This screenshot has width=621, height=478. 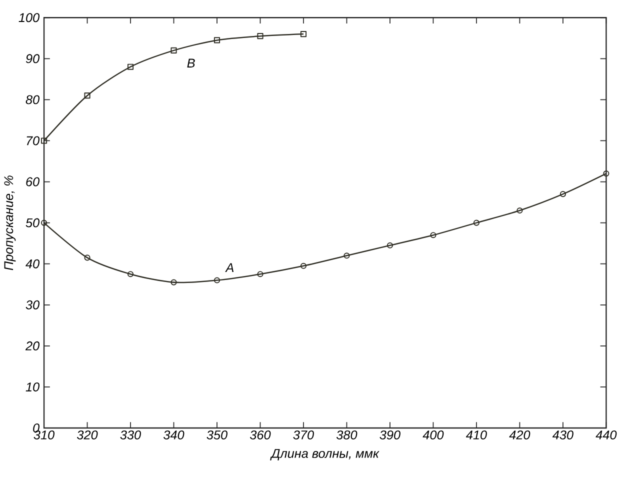 What do you see at coordinates (33, 59) in the screenshot?
I see `y-tick-label: 90` at bounding box center [33, 59].